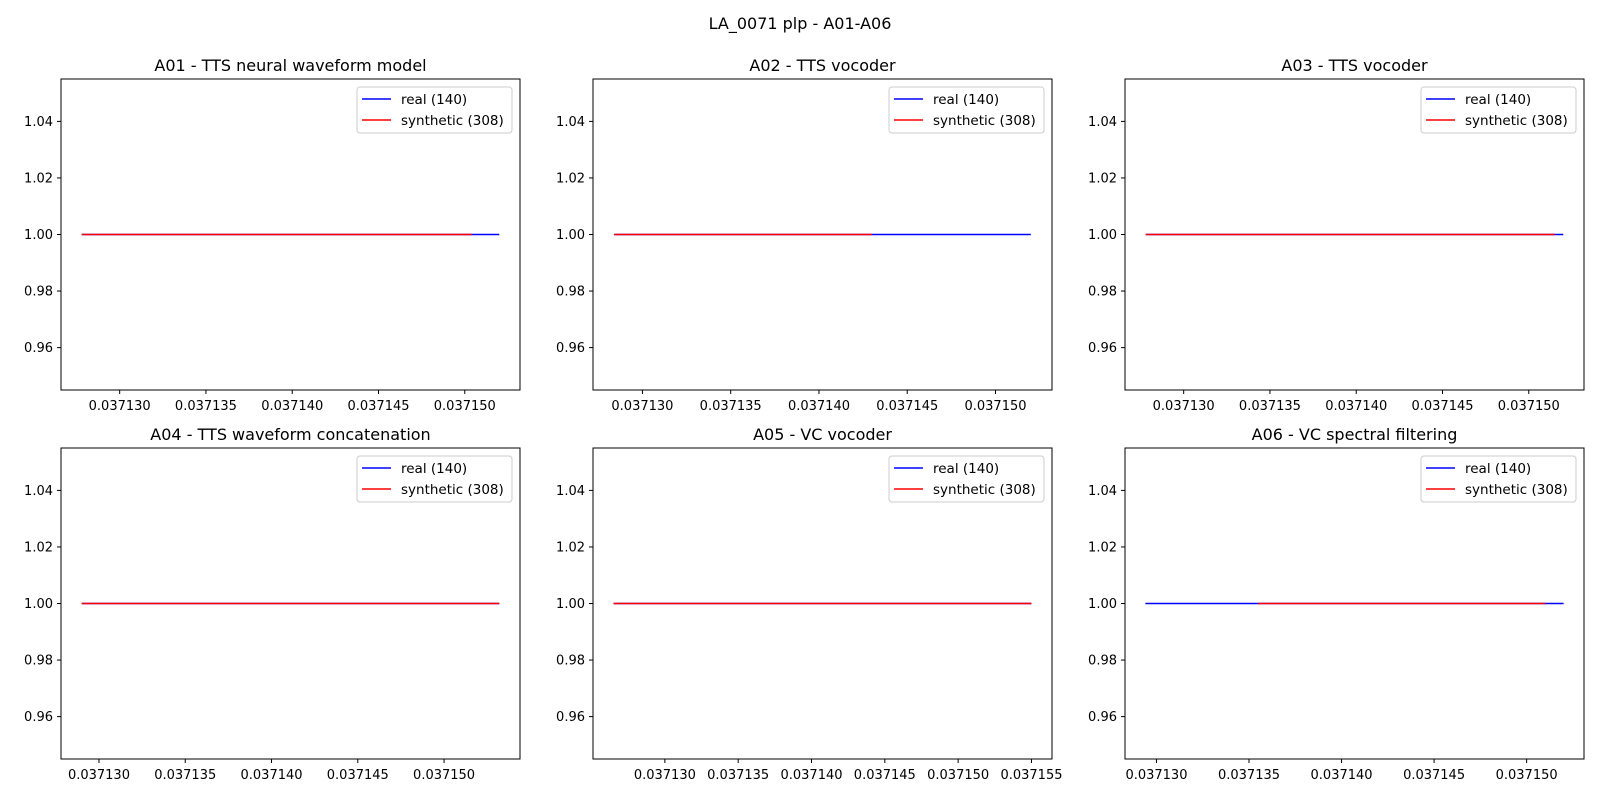  What do you see at coordinates (800, 24) in the screenshot?
I see `figure-title: LA_0071 plp - A01-A06` at bounding box center [800, 24].